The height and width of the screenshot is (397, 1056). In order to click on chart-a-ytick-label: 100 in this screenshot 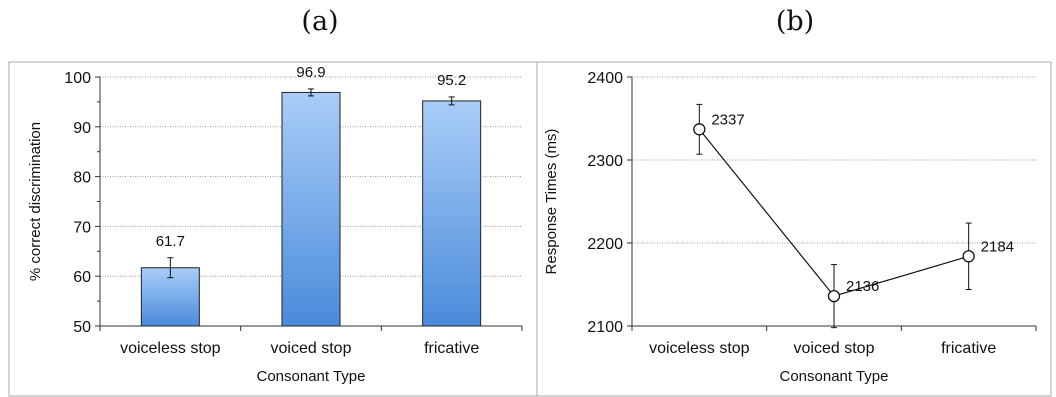, I will do `click(77, 78)`.